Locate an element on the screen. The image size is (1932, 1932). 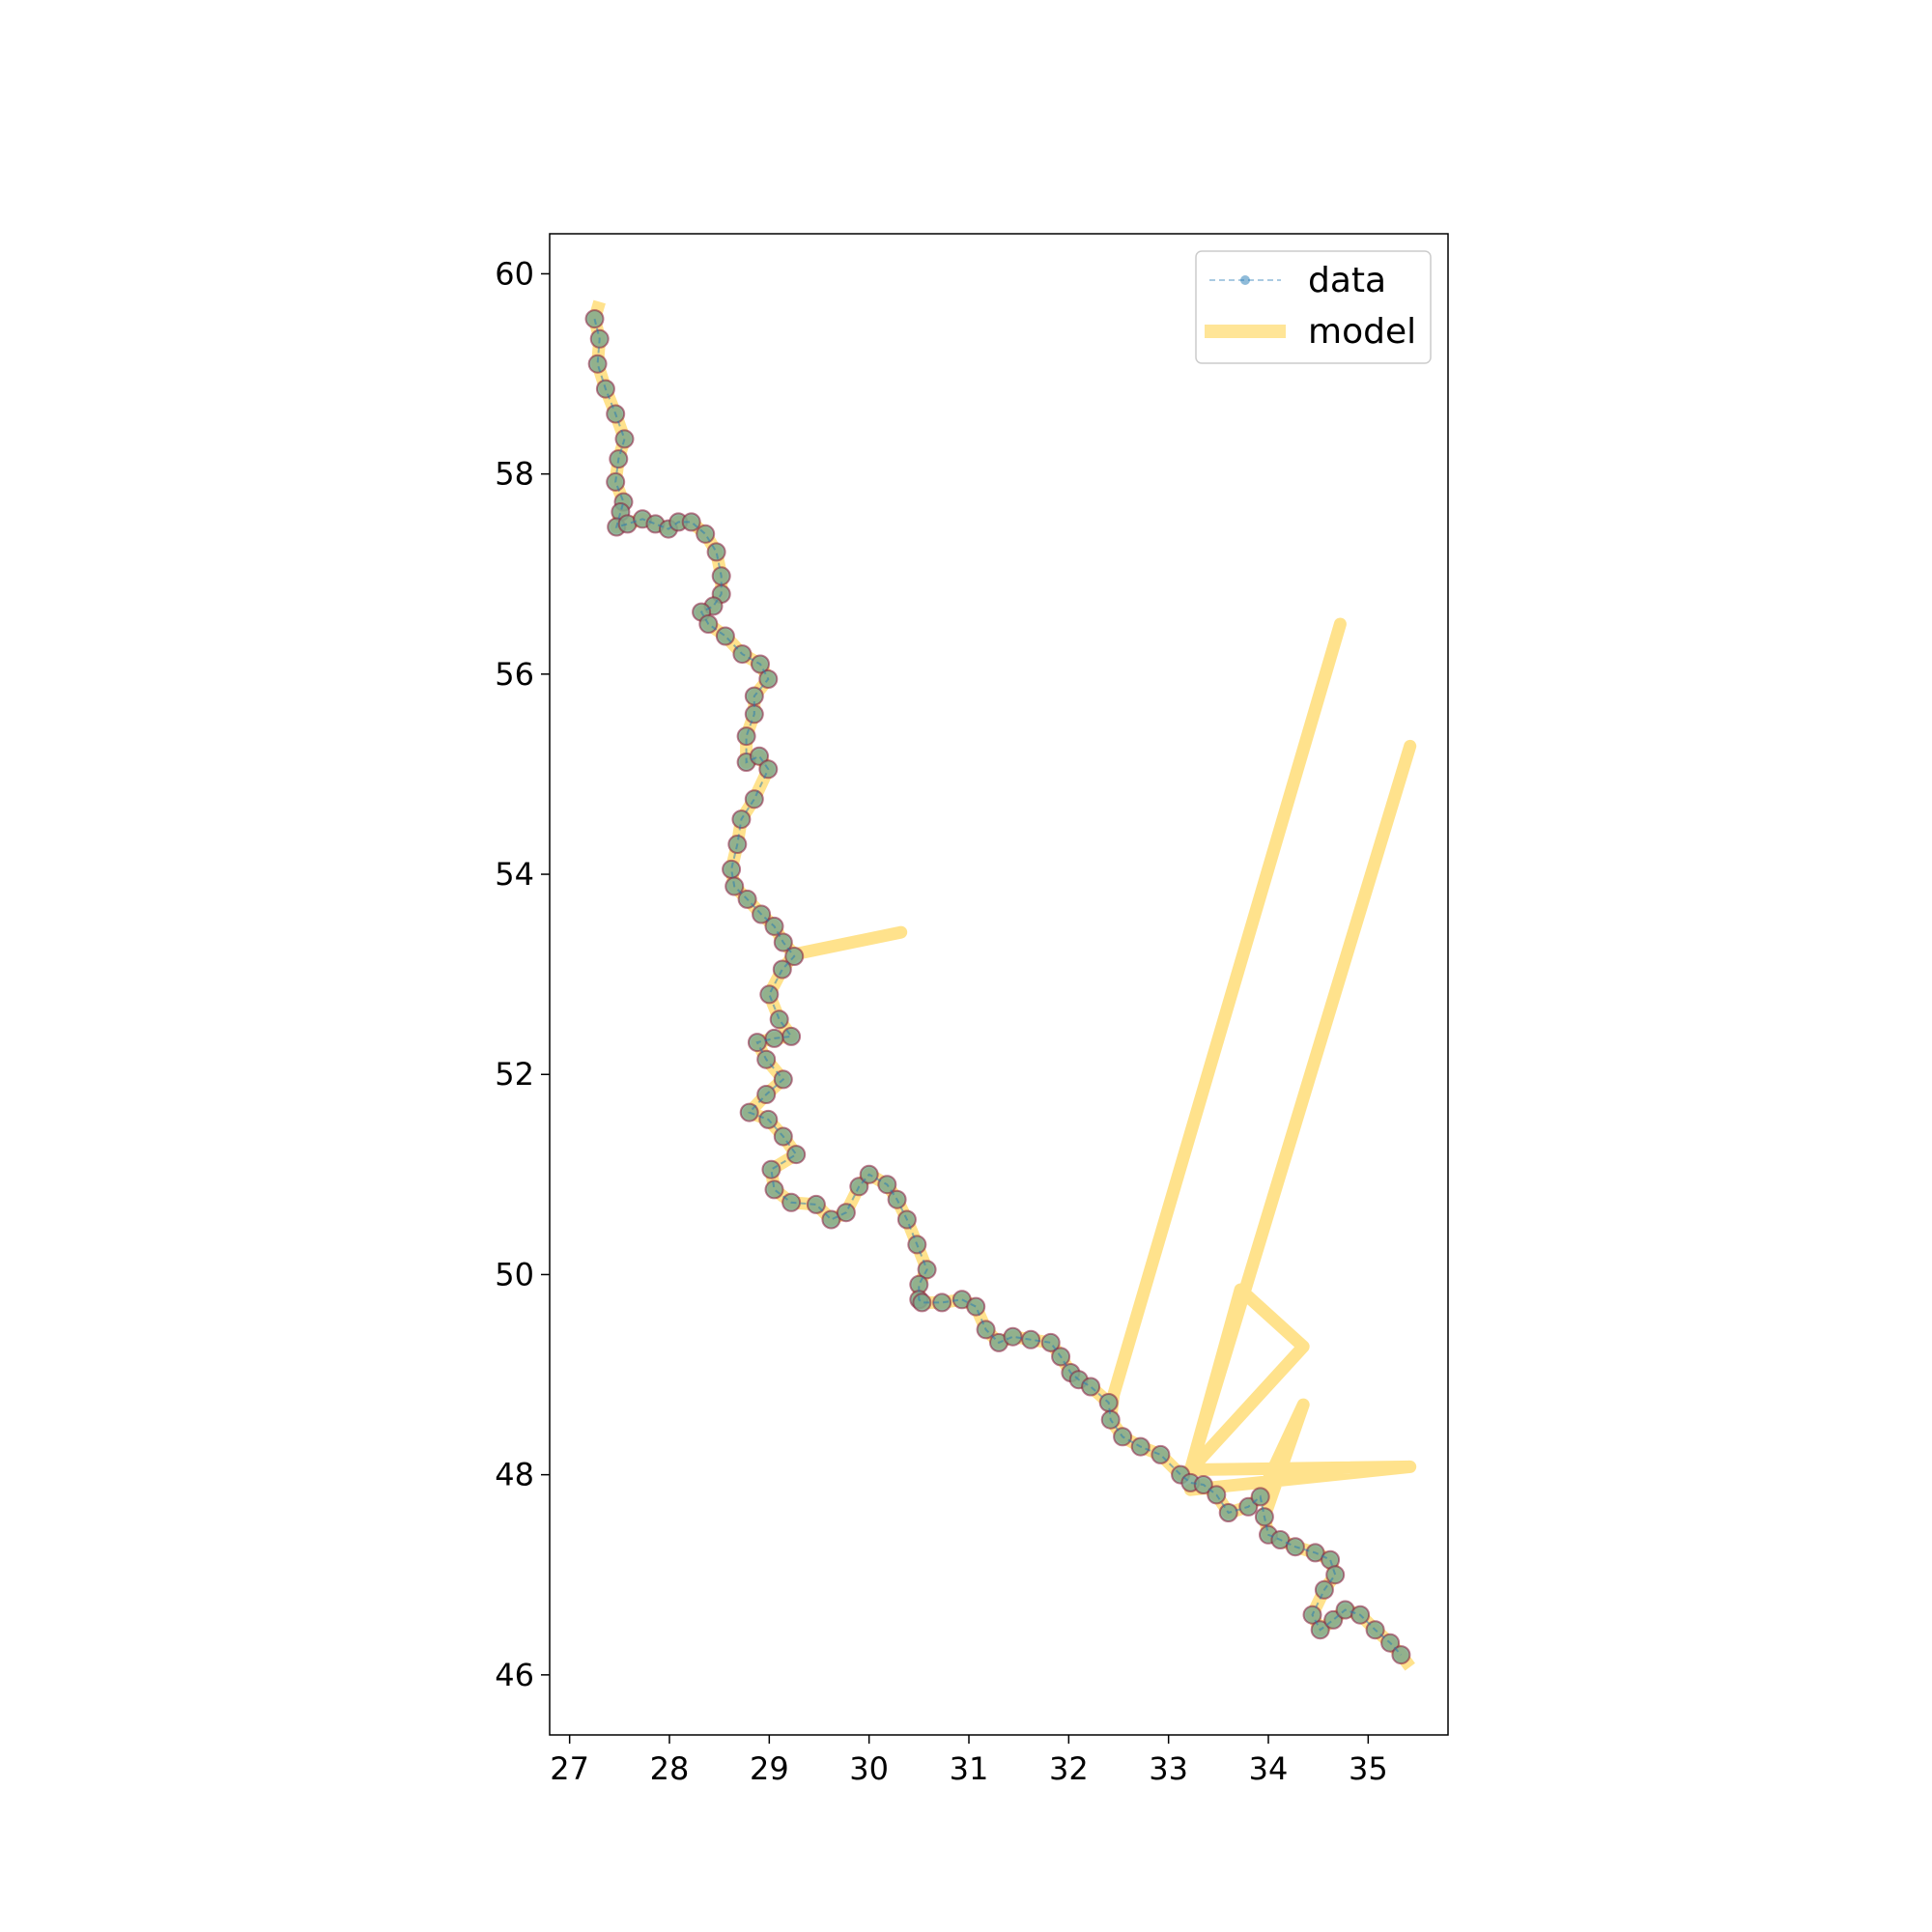
legend-model-label: model is located at coordinates (1362, 332).